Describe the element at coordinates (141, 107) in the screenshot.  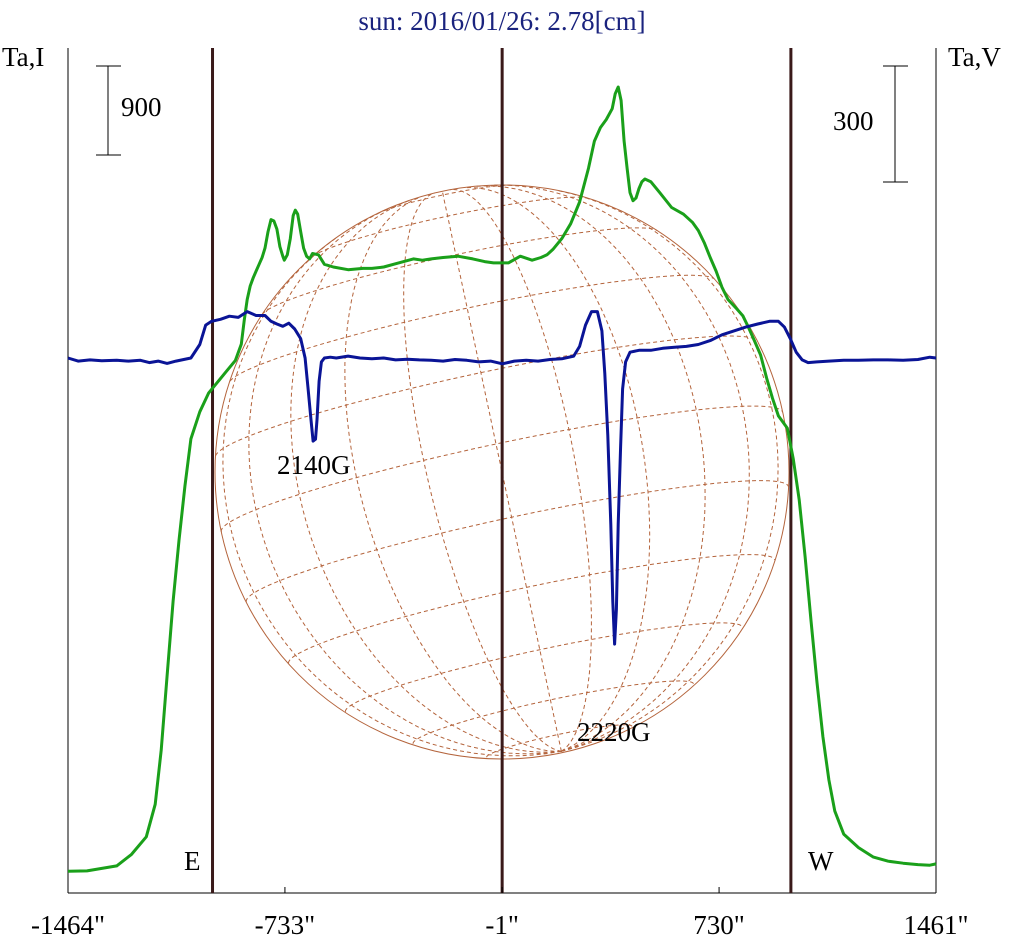
I see `scale-bar-left-label: 900` at that location.